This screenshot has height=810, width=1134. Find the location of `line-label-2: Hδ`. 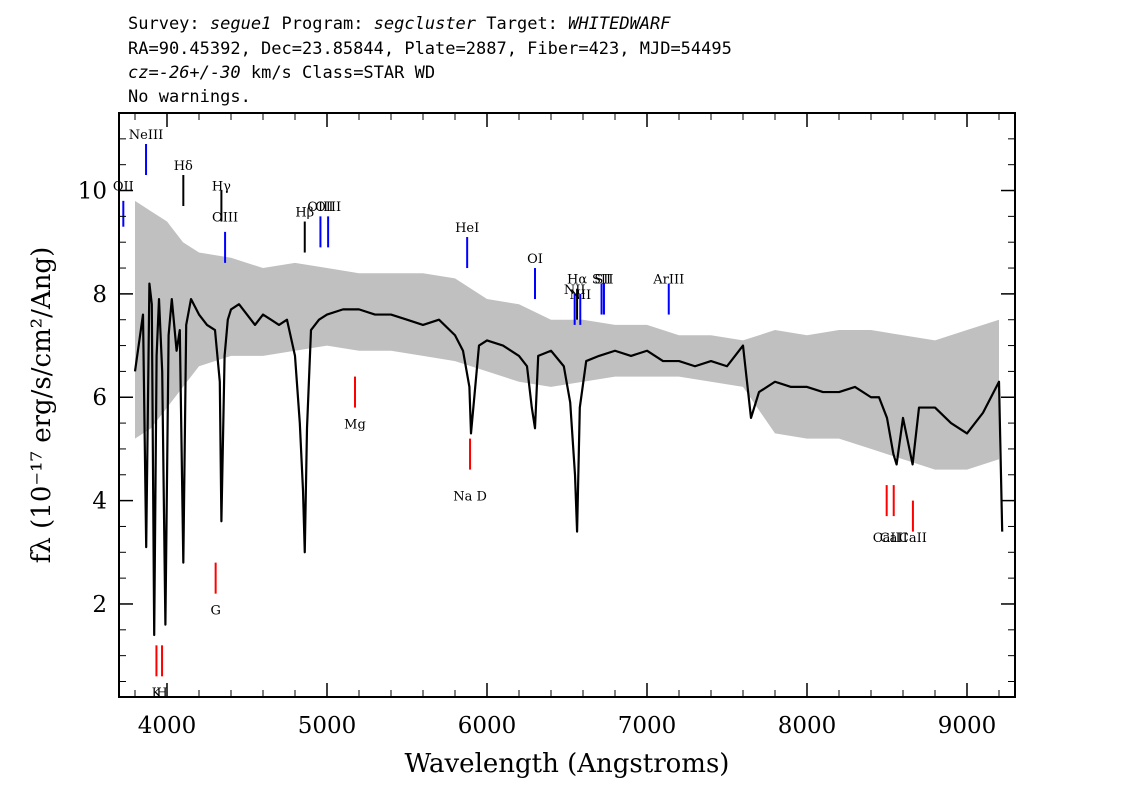

line-label-2: Hδ is located at coordinates (183, 166).